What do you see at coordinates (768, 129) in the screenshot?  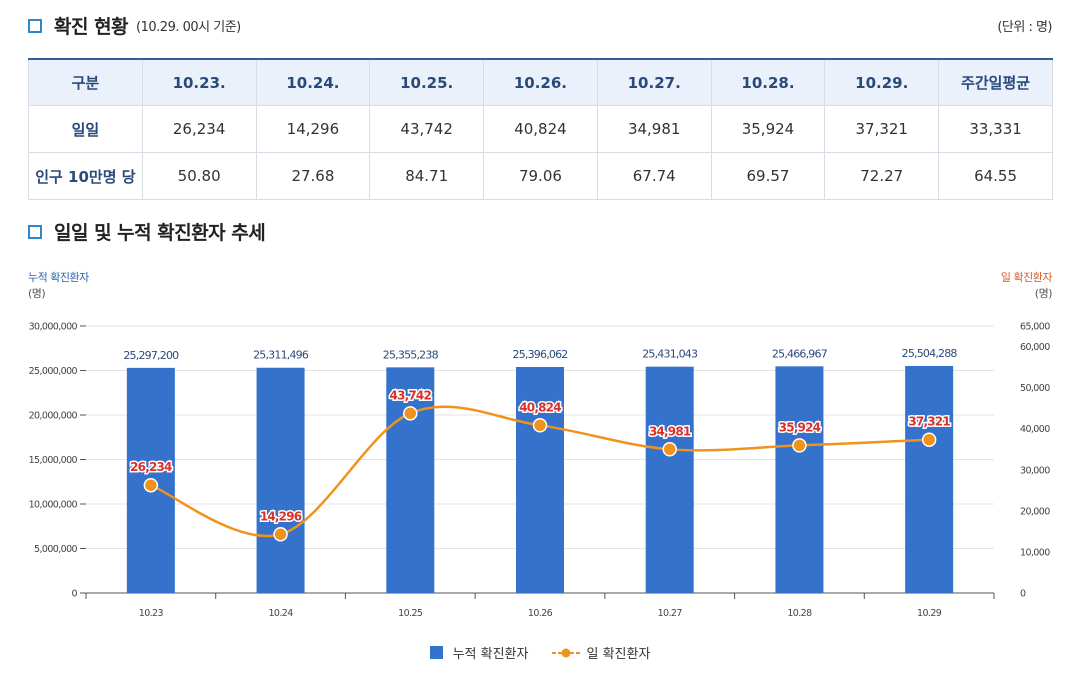 I see `table-cell: 35,924` at bounding box center [768, 129].